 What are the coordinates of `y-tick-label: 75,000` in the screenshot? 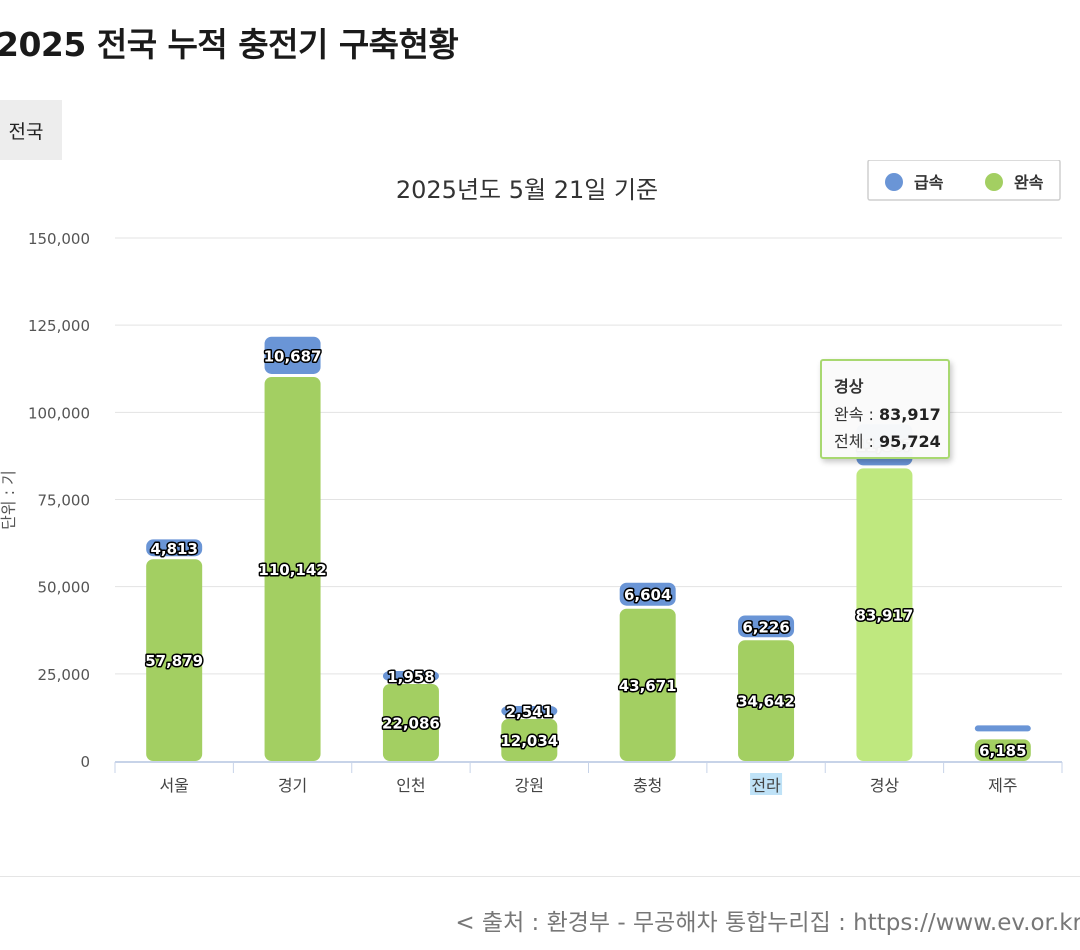 It's located at (64, 501).